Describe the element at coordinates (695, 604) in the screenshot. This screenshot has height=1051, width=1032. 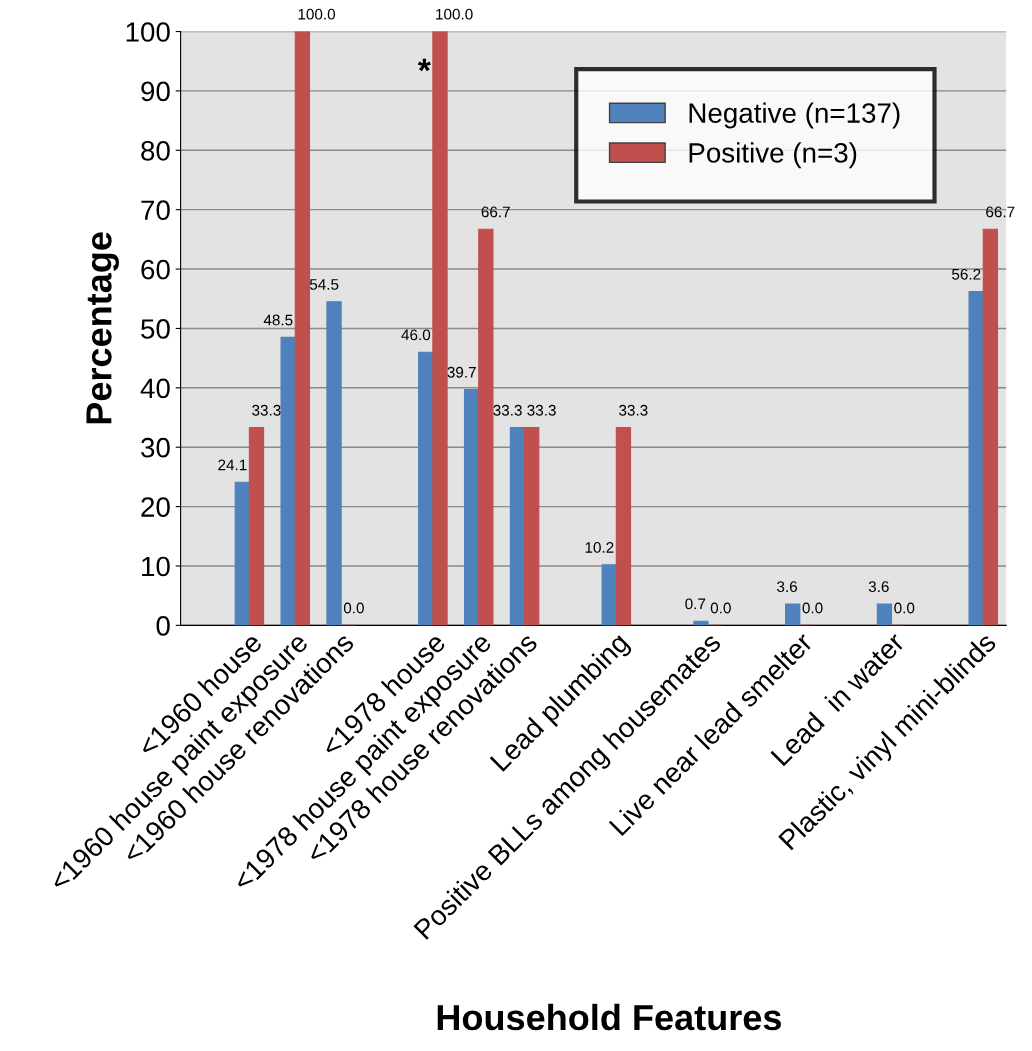
I see `data-label: 0.7` at that location.